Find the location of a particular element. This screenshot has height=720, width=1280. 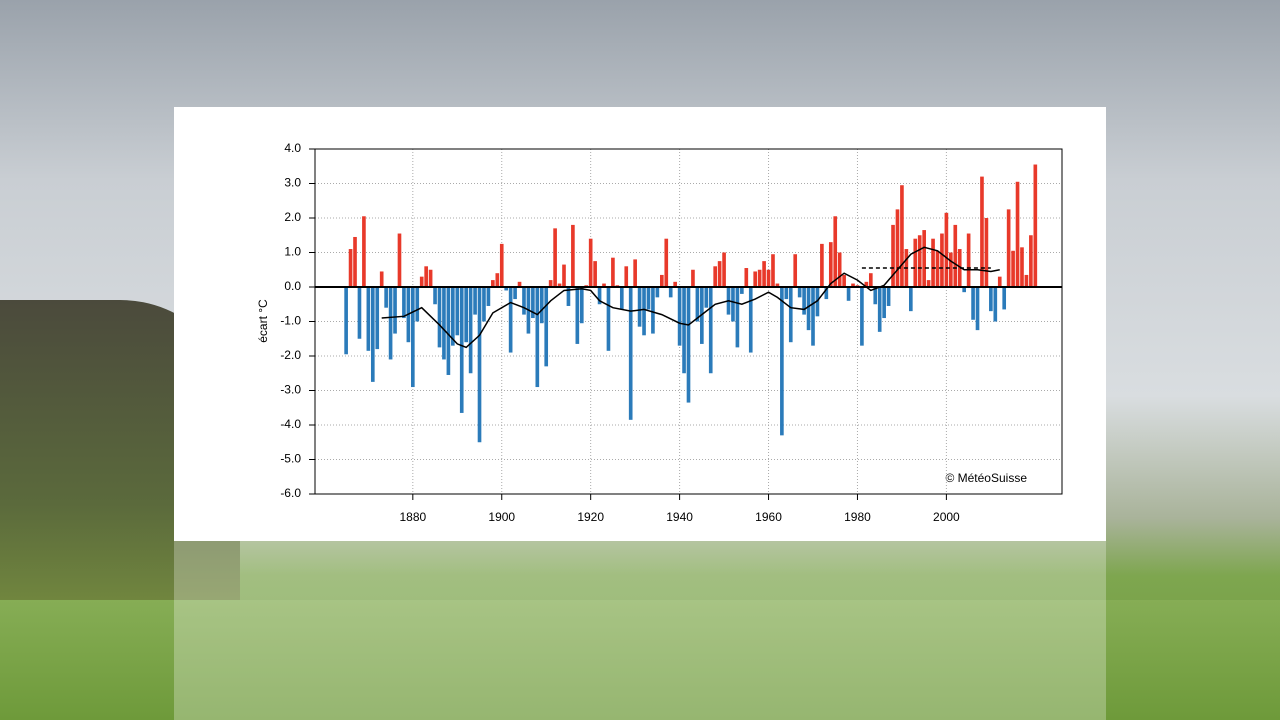

y-tick-label: -1.0 is located at coordinates (290, 321).